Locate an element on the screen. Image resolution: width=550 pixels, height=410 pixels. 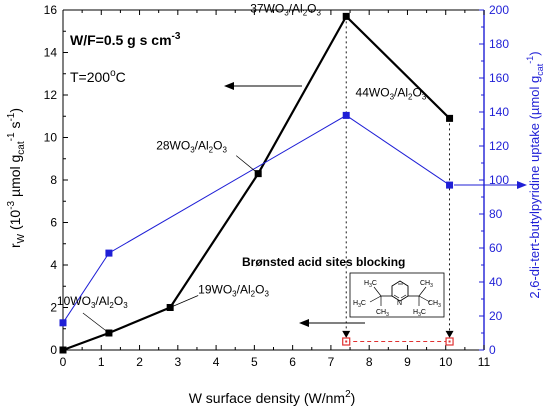
x-tick-label: 0 is located at coordinates (63, 362).